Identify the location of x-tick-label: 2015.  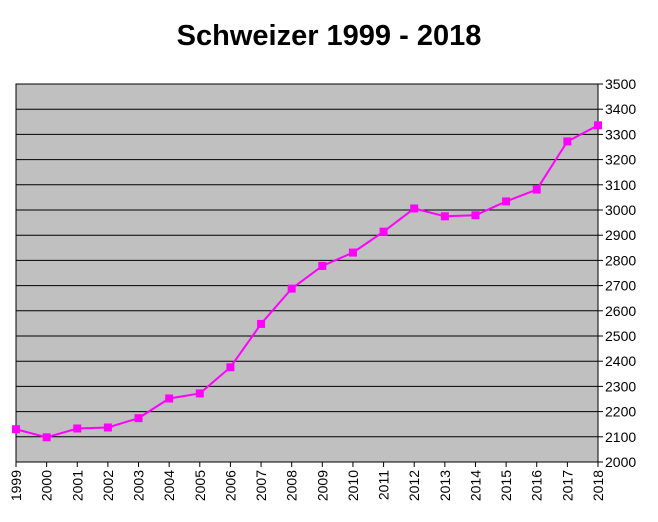
(506, 485).